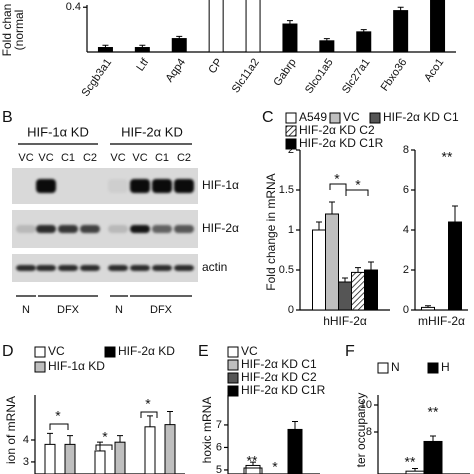 This screenshot has width=474, height=474. Describe the element at coordinates (394, 75) in the screenshot. I see `x-tick-label: Fbxo36` at that location.